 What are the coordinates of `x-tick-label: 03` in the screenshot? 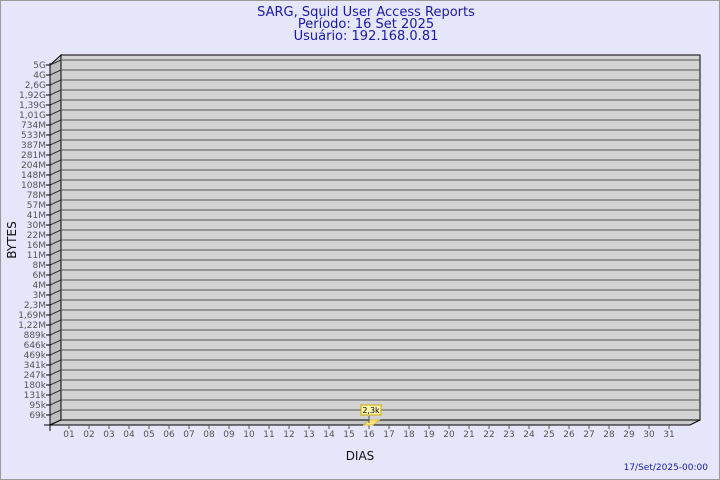 It's located at (108, 435).